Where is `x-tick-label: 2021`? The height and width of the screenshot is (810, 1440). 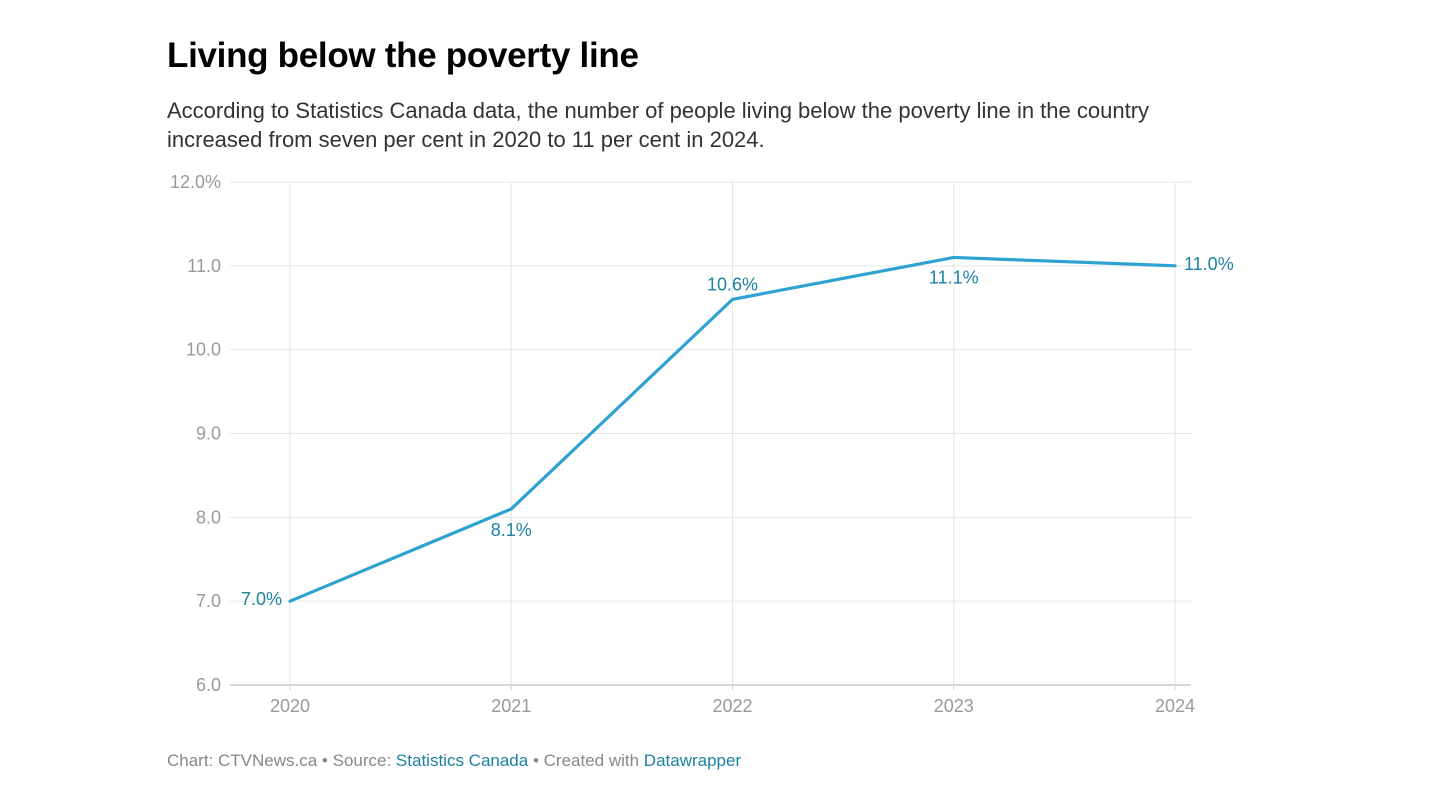 x-tick-label: 2021 is located at coordinates (511, 706).